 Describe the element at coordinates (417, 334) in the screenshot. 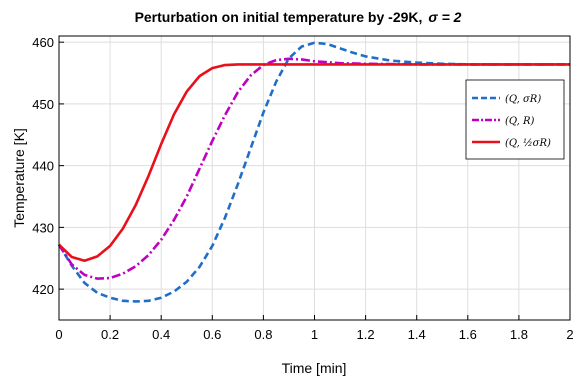

I see `x-tick-label: 1.4` at that location.